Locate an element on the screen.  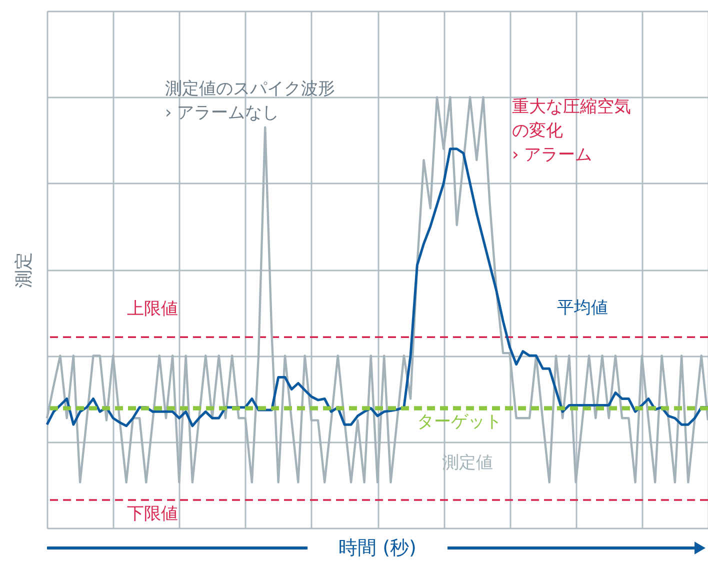
annotation: › アラーム is located at coordinates (552, 155).